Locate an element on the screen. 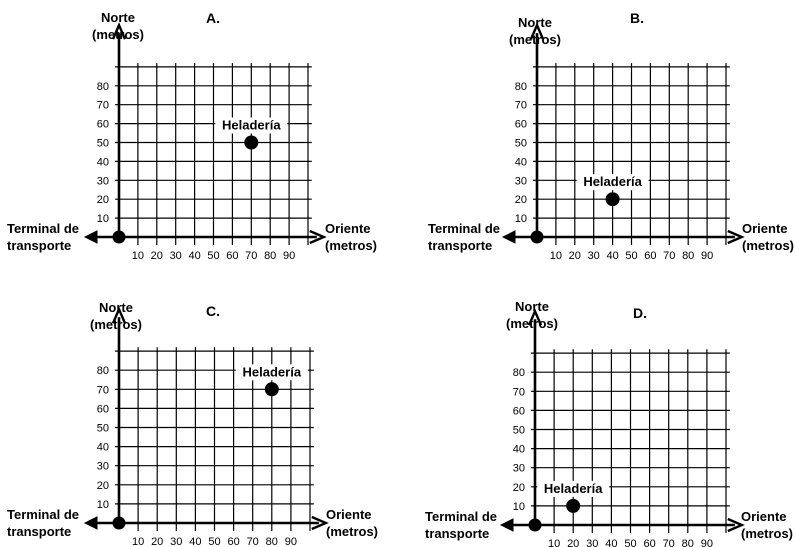 Image resolution: width=795 pixels, height=547 pixels. graph-letter: D. is located at coordinates (640, 313).